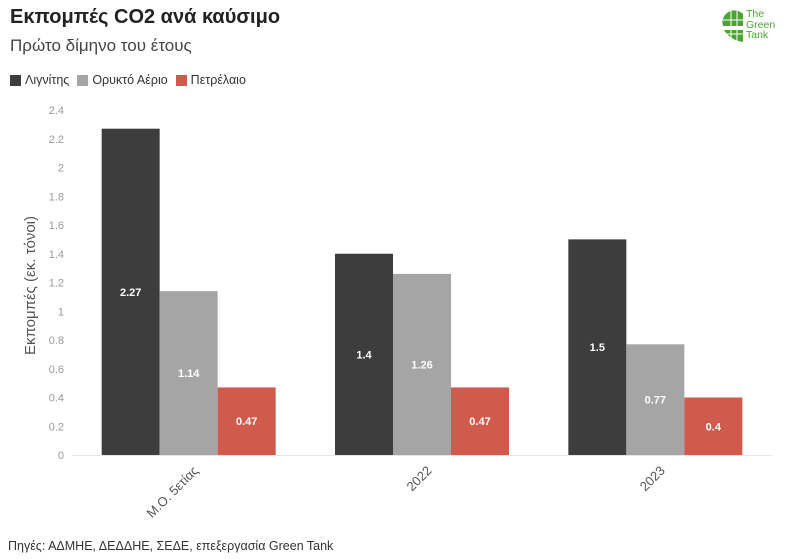 The width and height of the screenshot is (788, 560). What do you see at coordinates (61, 456) in the screenshot?
I see `y-tick-label: 0` at bounding box center [61, 456].